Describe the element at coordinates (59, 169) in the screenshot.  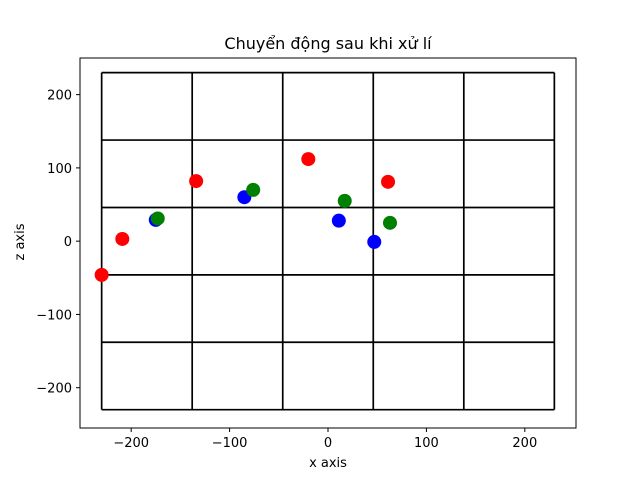
I see `y-tick-label-3: 100` at that location.